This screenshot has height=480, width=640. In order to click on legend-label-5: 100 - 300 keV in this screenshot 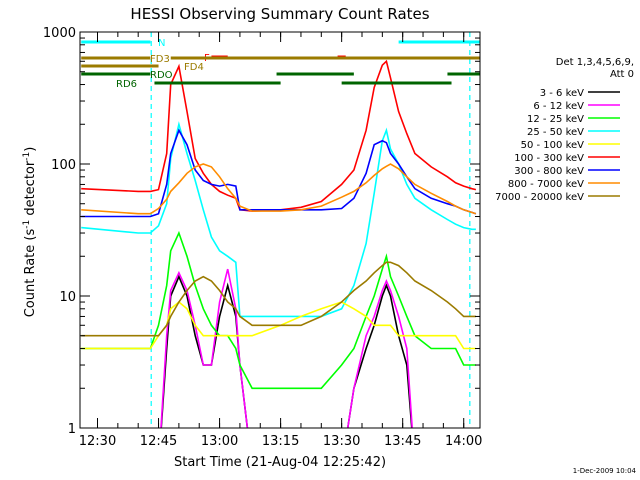, I will do `click(549, 158)`.